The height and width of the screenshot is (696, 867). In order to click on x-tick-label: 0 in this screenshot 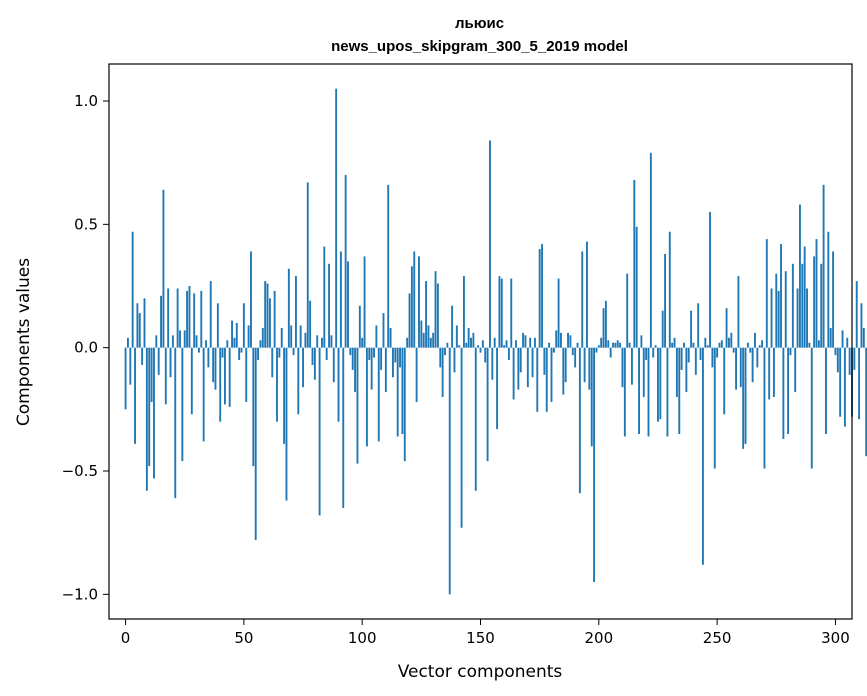, I will do `click(126, 638)`.